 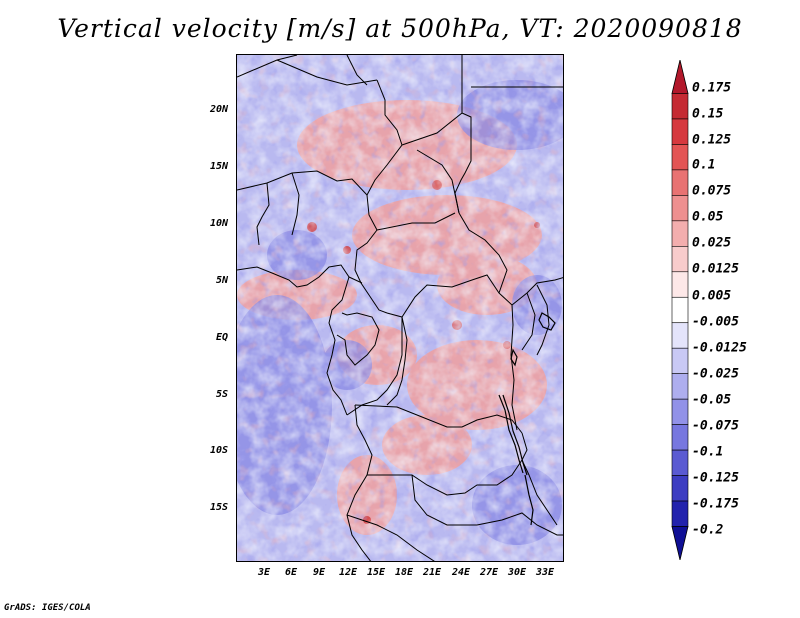 What do you see at coordinates (708, 530) in the screenshot?
I see `colorbar-label: -0.2` at bounding box center [708, 530].